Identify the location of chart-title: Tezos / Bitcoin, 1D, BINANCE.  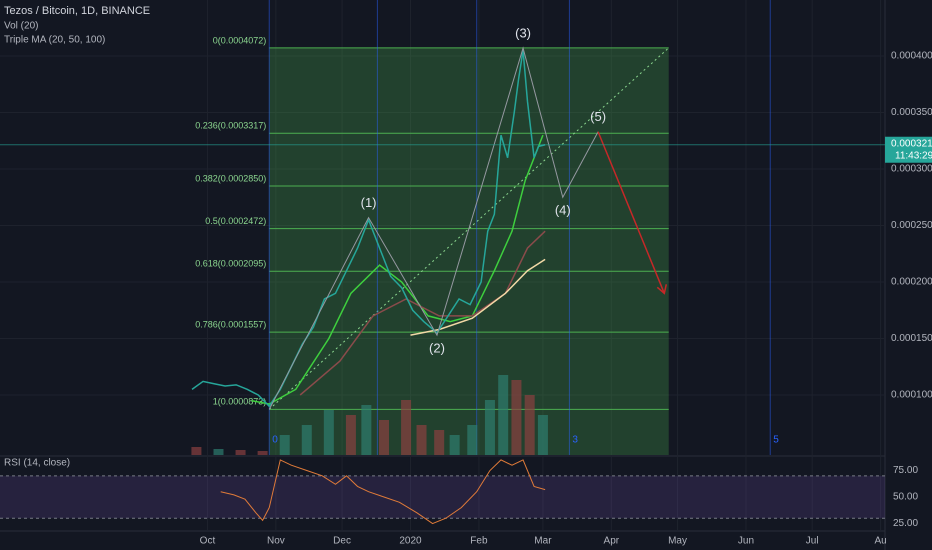
(77, 11).